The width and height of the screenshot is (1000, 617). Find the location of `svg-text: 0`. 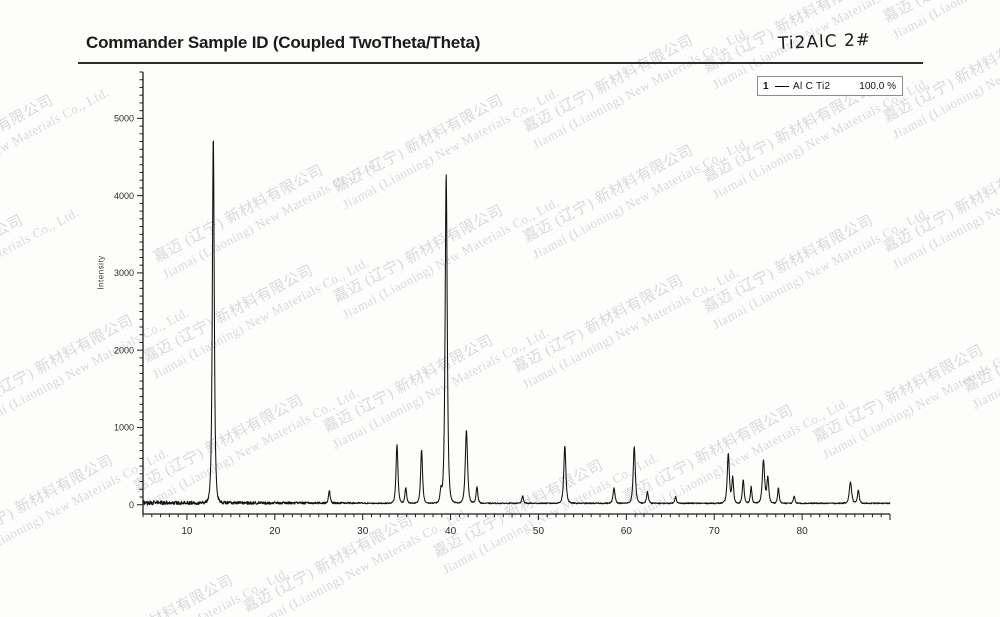

svg-text: 0 is located at coordinates (131, 505).